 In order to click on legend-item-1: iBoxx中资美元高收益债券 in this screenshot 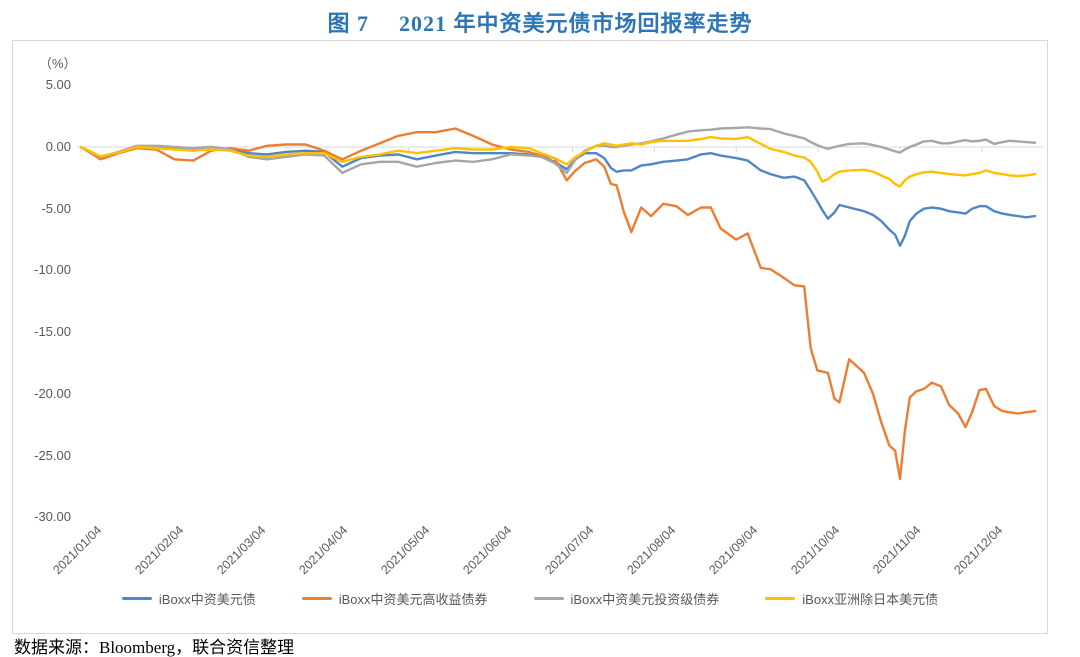, I will do `click(394, 598)`.